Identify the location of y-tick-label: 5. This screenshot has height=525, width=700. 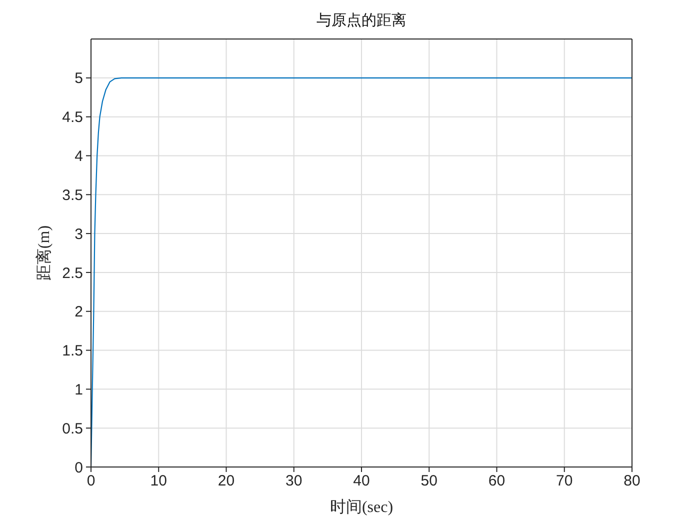
(78, 79).